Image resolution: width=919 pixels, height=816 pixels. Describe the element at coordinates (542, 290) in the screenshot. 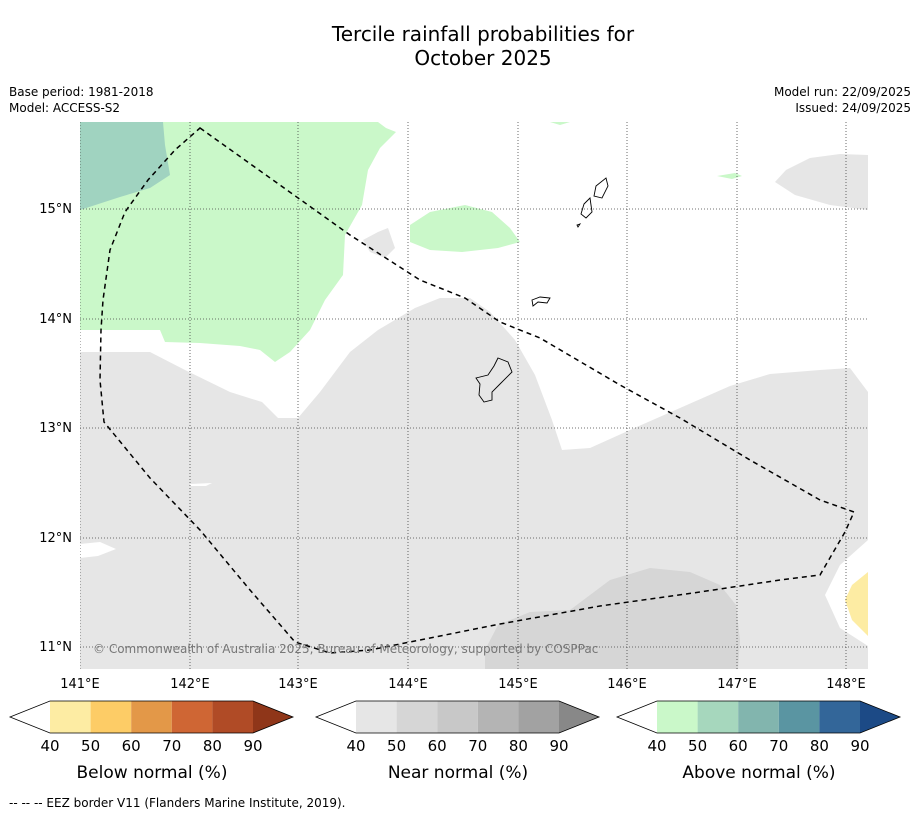

I see `islands` at that location.